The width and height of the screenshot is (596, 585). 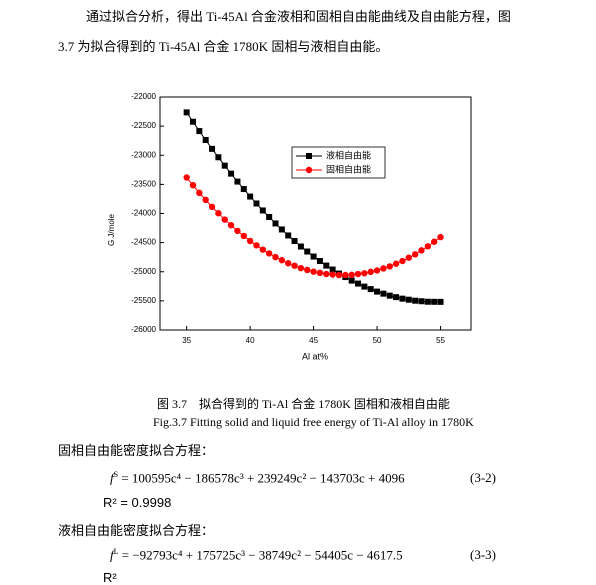 I want to click on r-squared: R² = 0.9998, so click(x=137, y=502).